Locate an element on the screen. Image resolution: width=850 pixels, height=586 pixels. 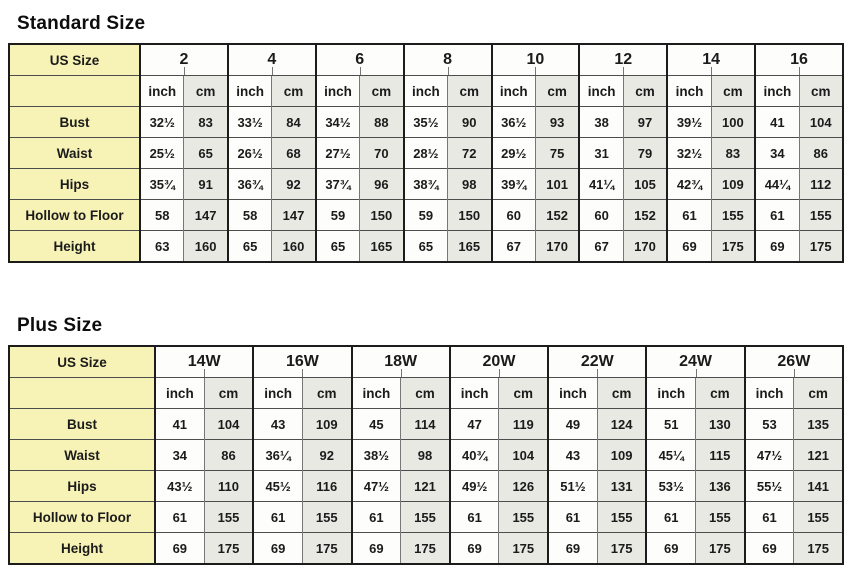
measurement-row-label: Hollow to Floor is located at coordinates (82, 517).